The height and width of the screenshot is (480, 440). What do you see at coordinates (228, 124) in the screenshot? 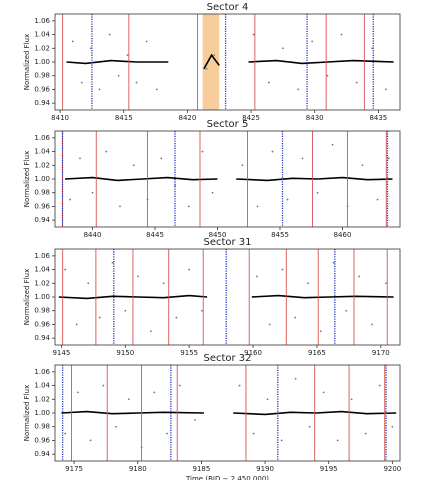
I see `panel-title: Sector 5` at bounding box center [228, 124].